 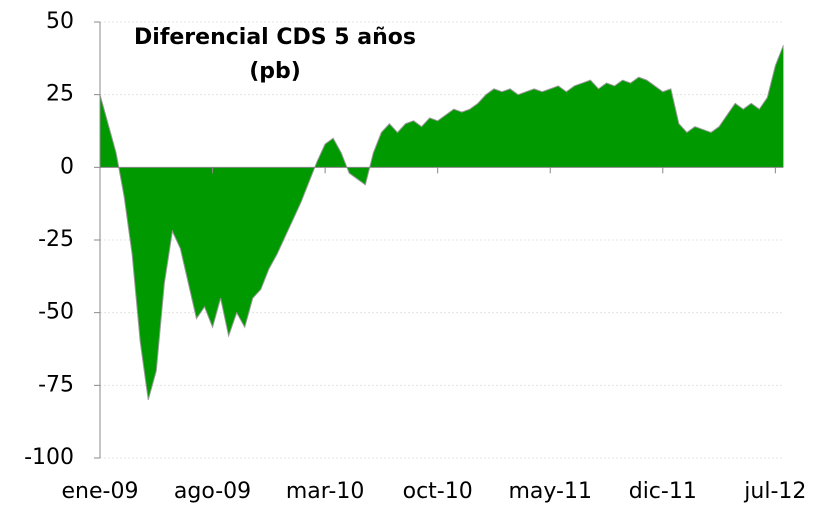 What do you see at coordinates (56, 312) in the screenshot?
I see `y-tick-label: -50` at bounding box center [56, 312].